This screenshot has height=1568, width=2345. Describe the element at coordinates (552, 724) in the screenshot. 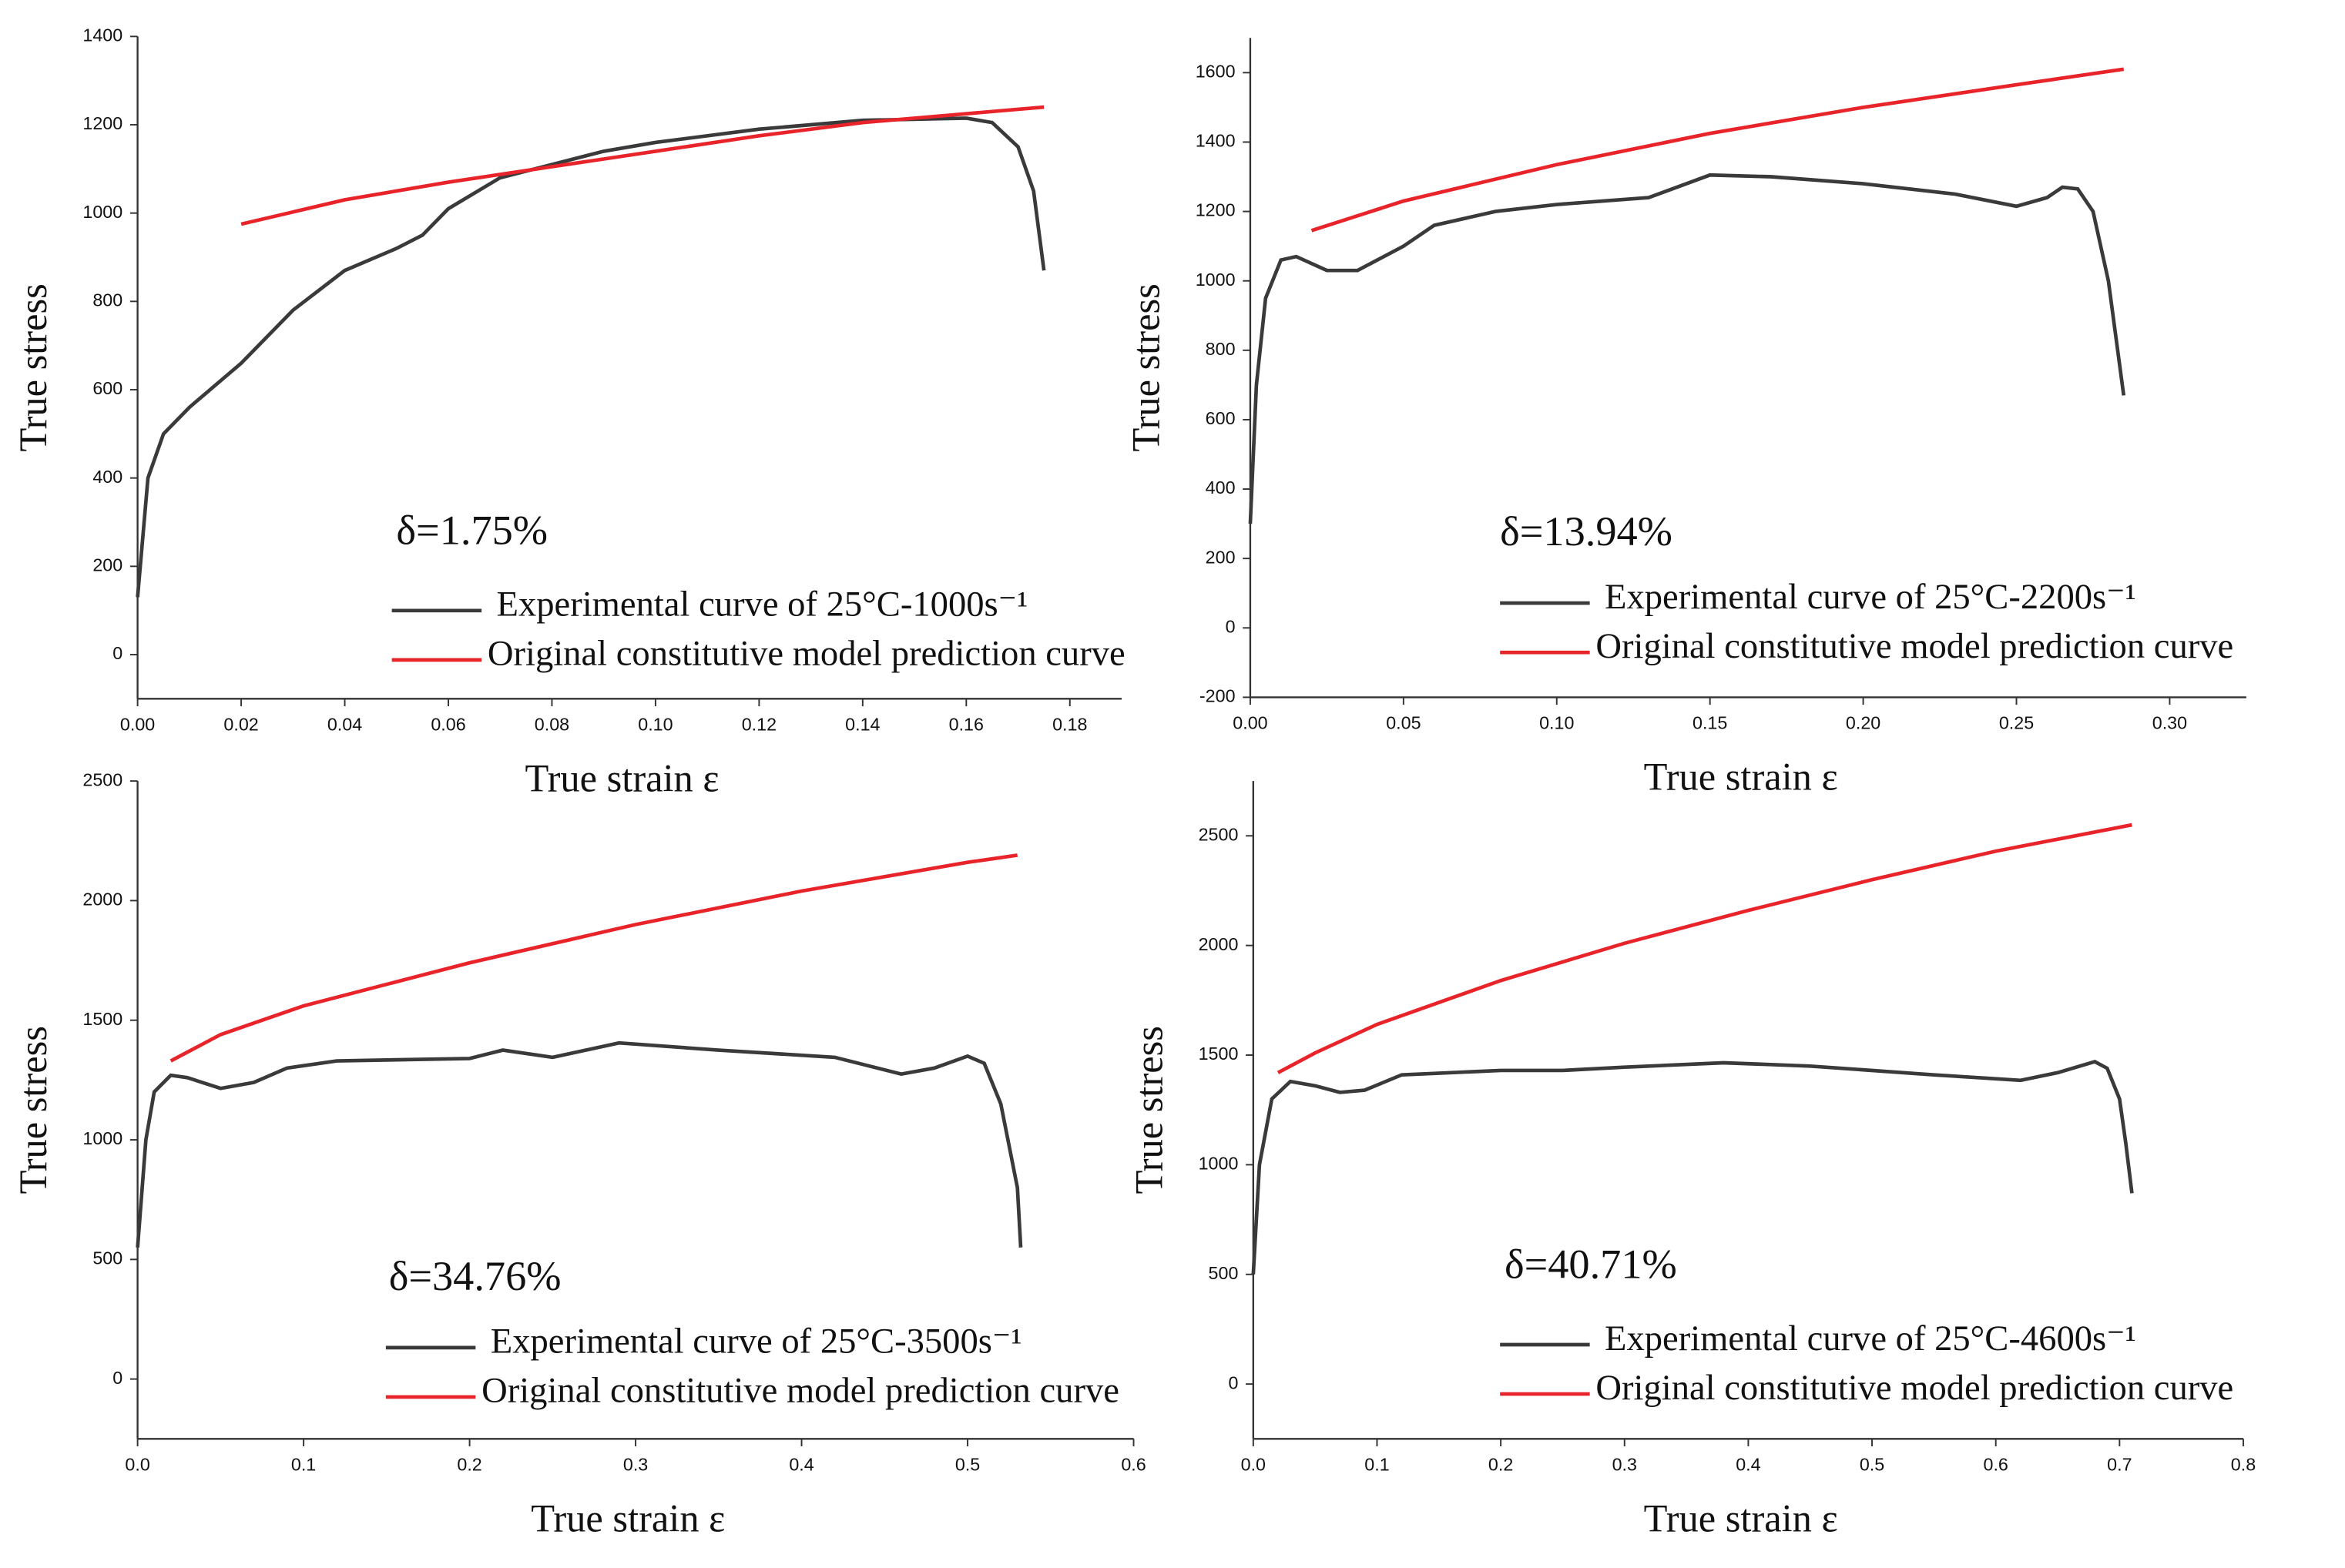

I see `x-tick-label: 0.08` at that location.